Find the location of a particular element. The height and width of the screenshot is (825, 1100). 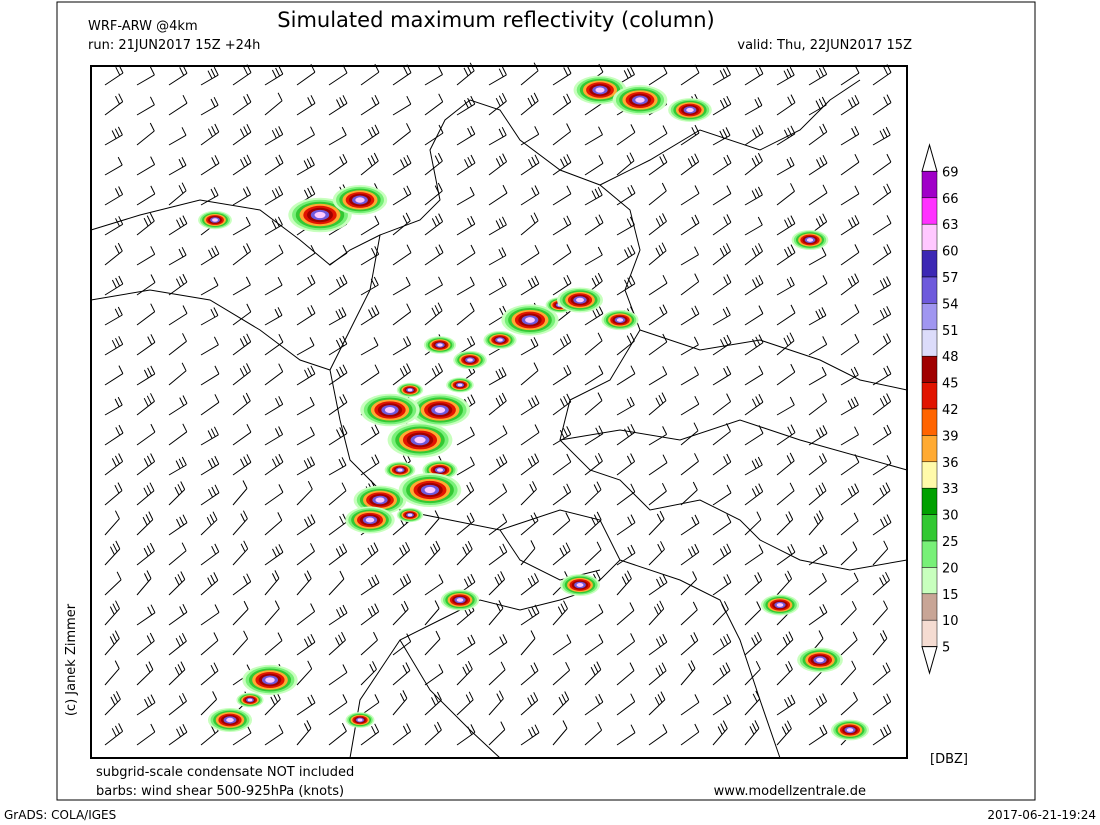

colorbar-label: 69 is located at coordinates (950, 172).